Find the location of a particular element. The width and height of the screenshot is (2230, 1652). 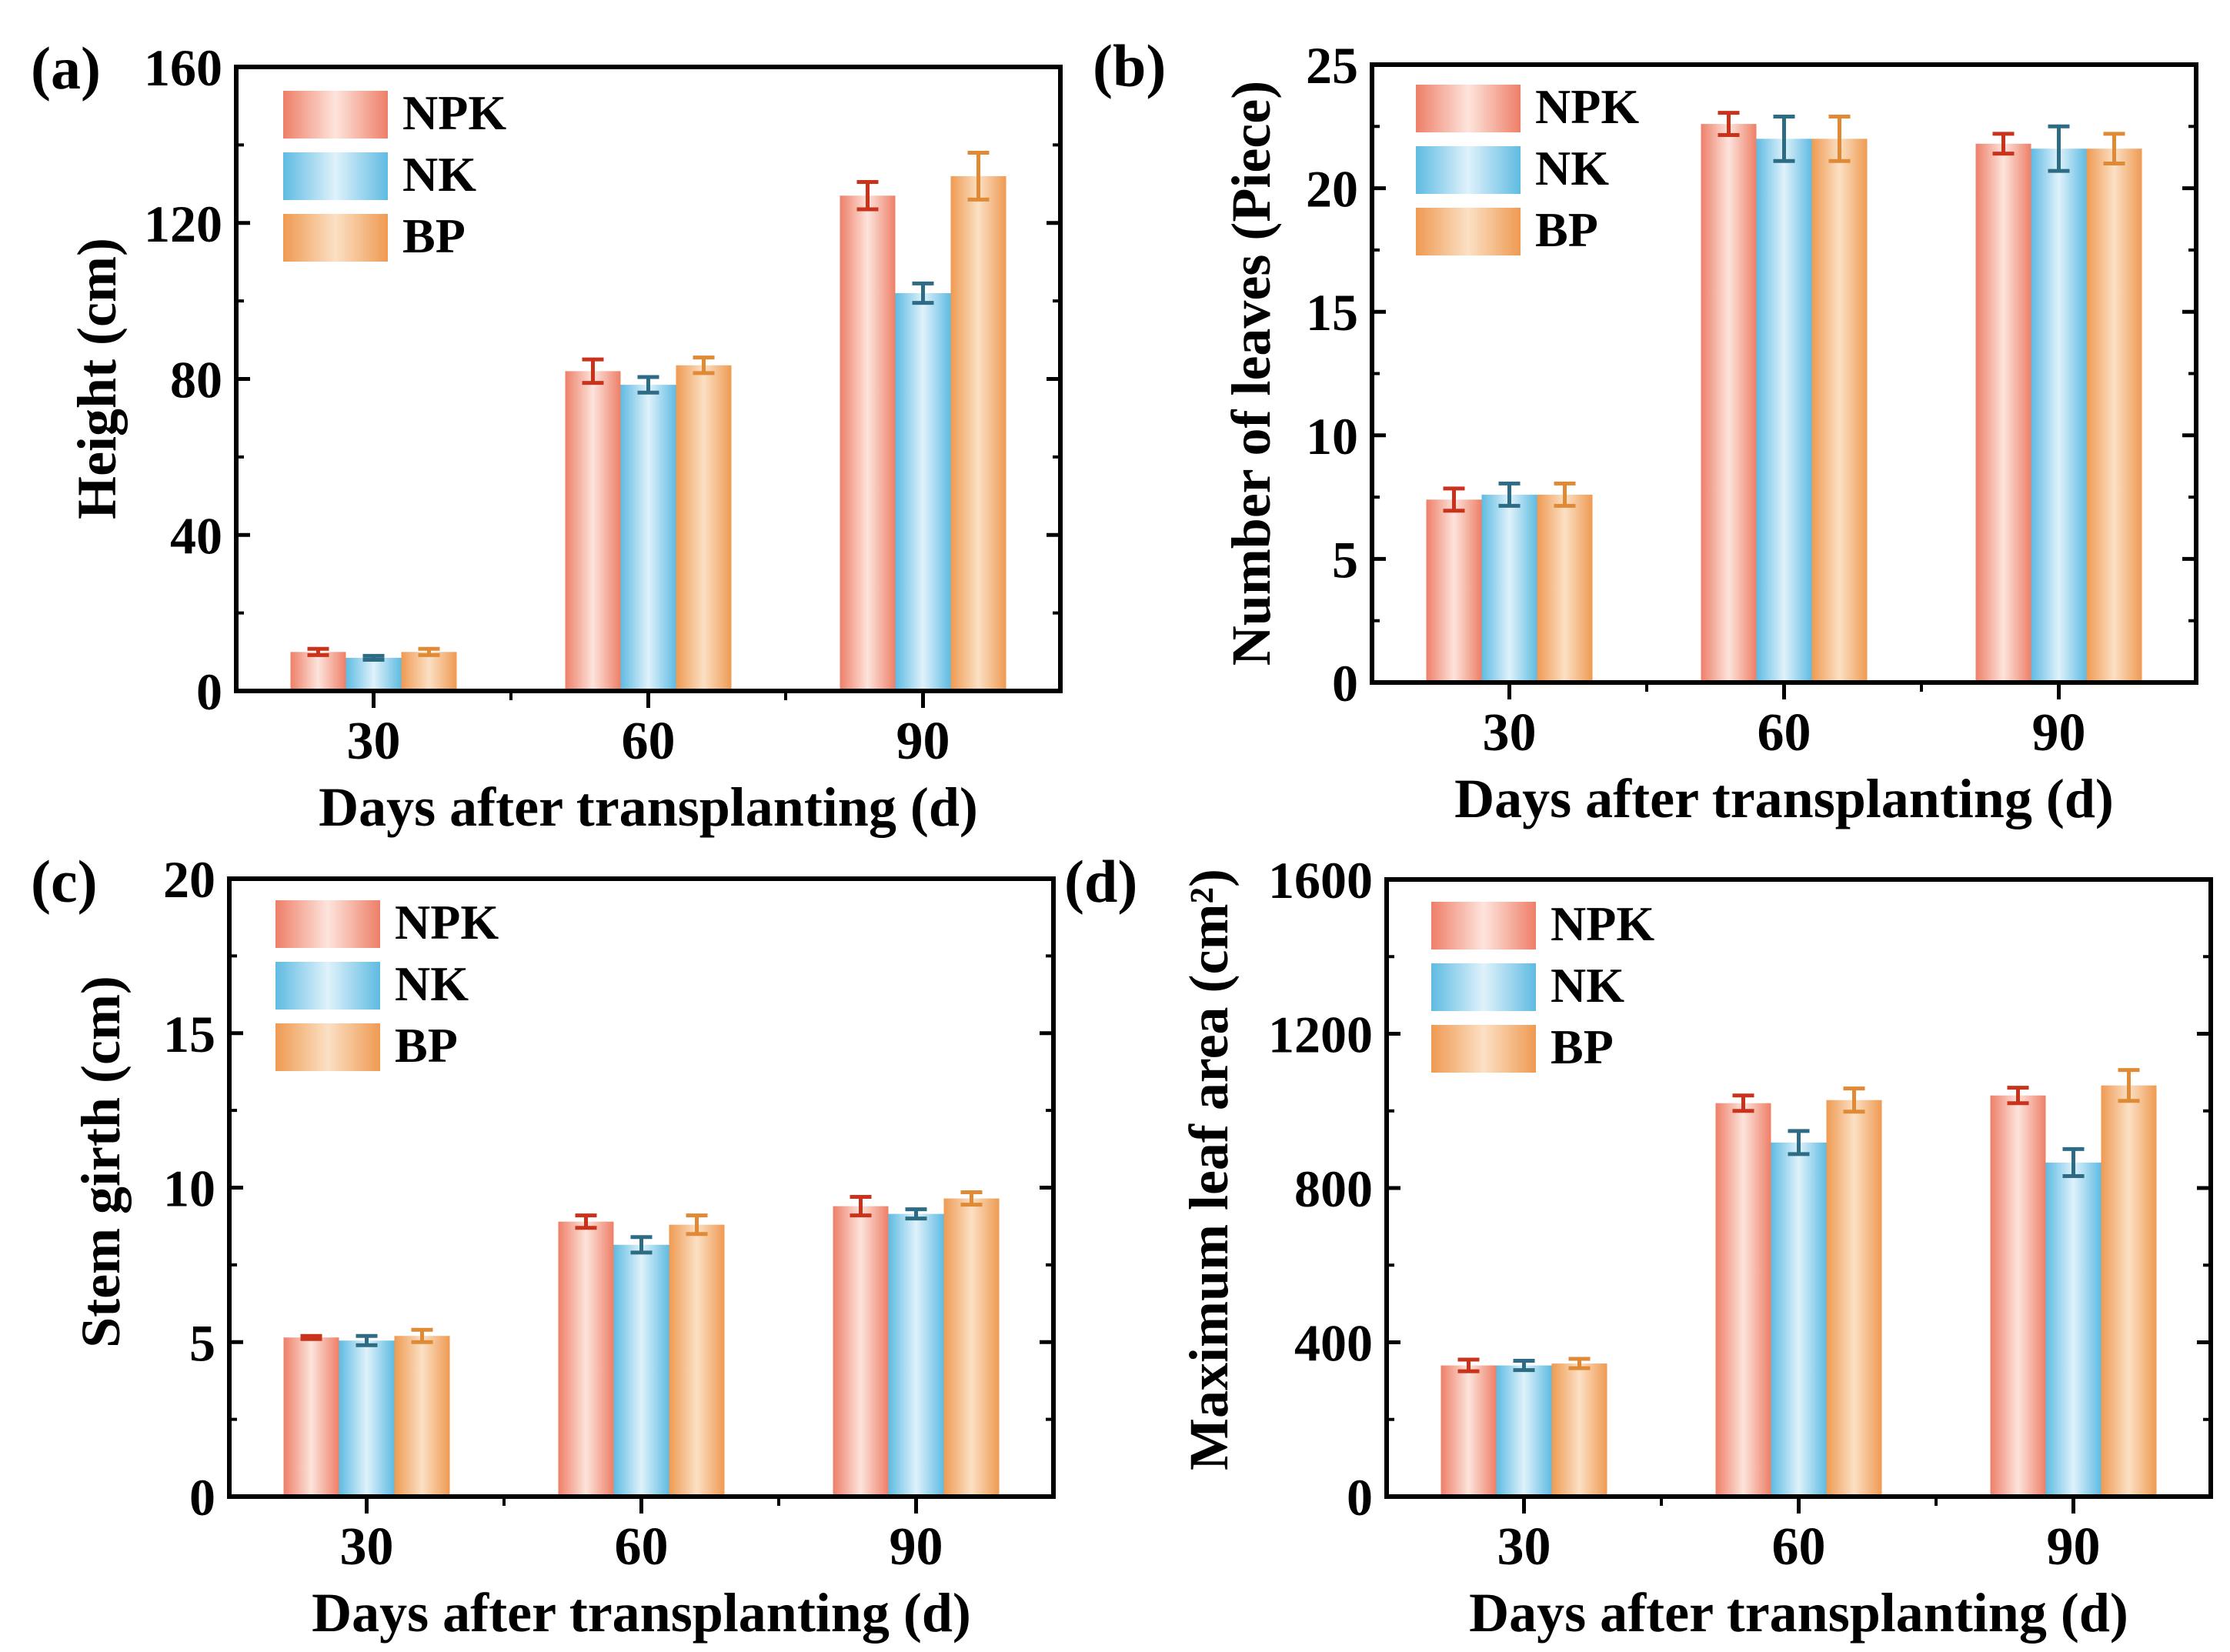

y-tick-label: 1200 is located at coordinates (1320, 1035).